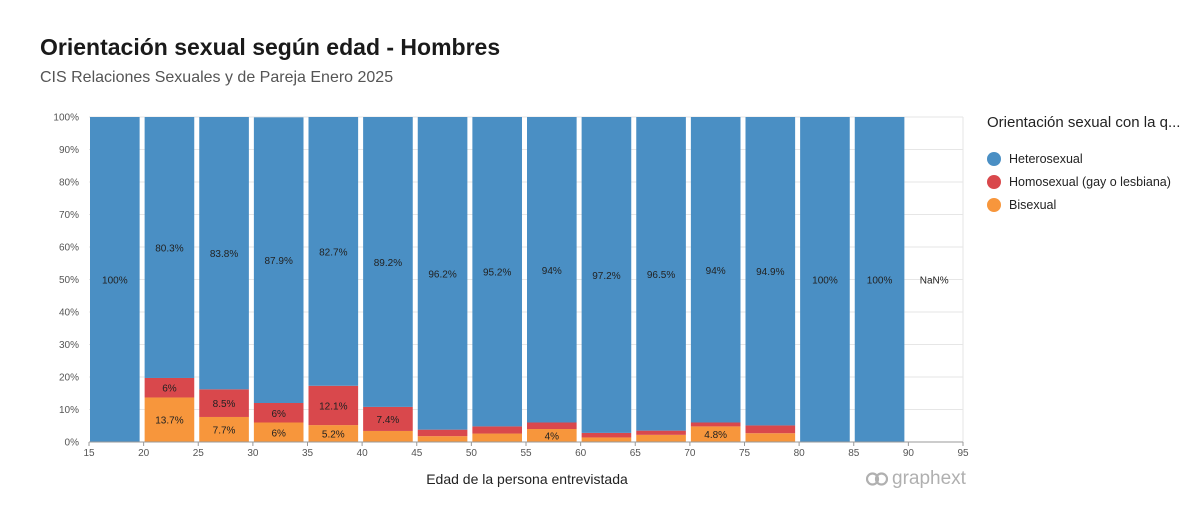 This screenshot has height=527, width=1200. I want to click on y-tick-label: 60%, so click(69, 248).